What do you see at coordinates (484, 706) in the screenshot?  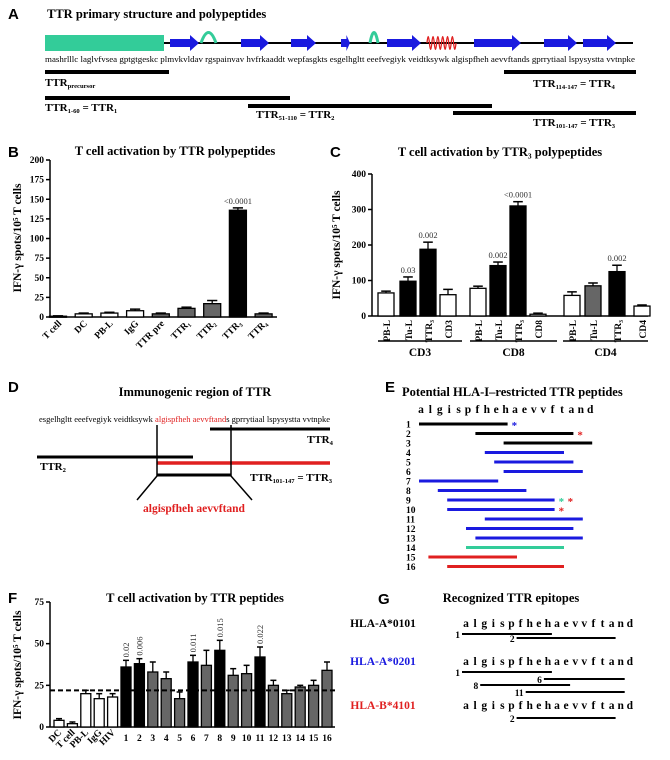 I see `sequence-letter: g` at bounding box center [484, 706].